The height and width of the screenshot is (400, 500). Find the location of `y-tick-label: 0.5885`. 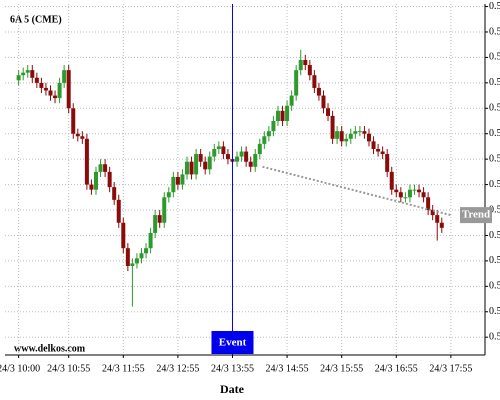

y-tick-label: 0.5885 is located at coordinates (494, 260).